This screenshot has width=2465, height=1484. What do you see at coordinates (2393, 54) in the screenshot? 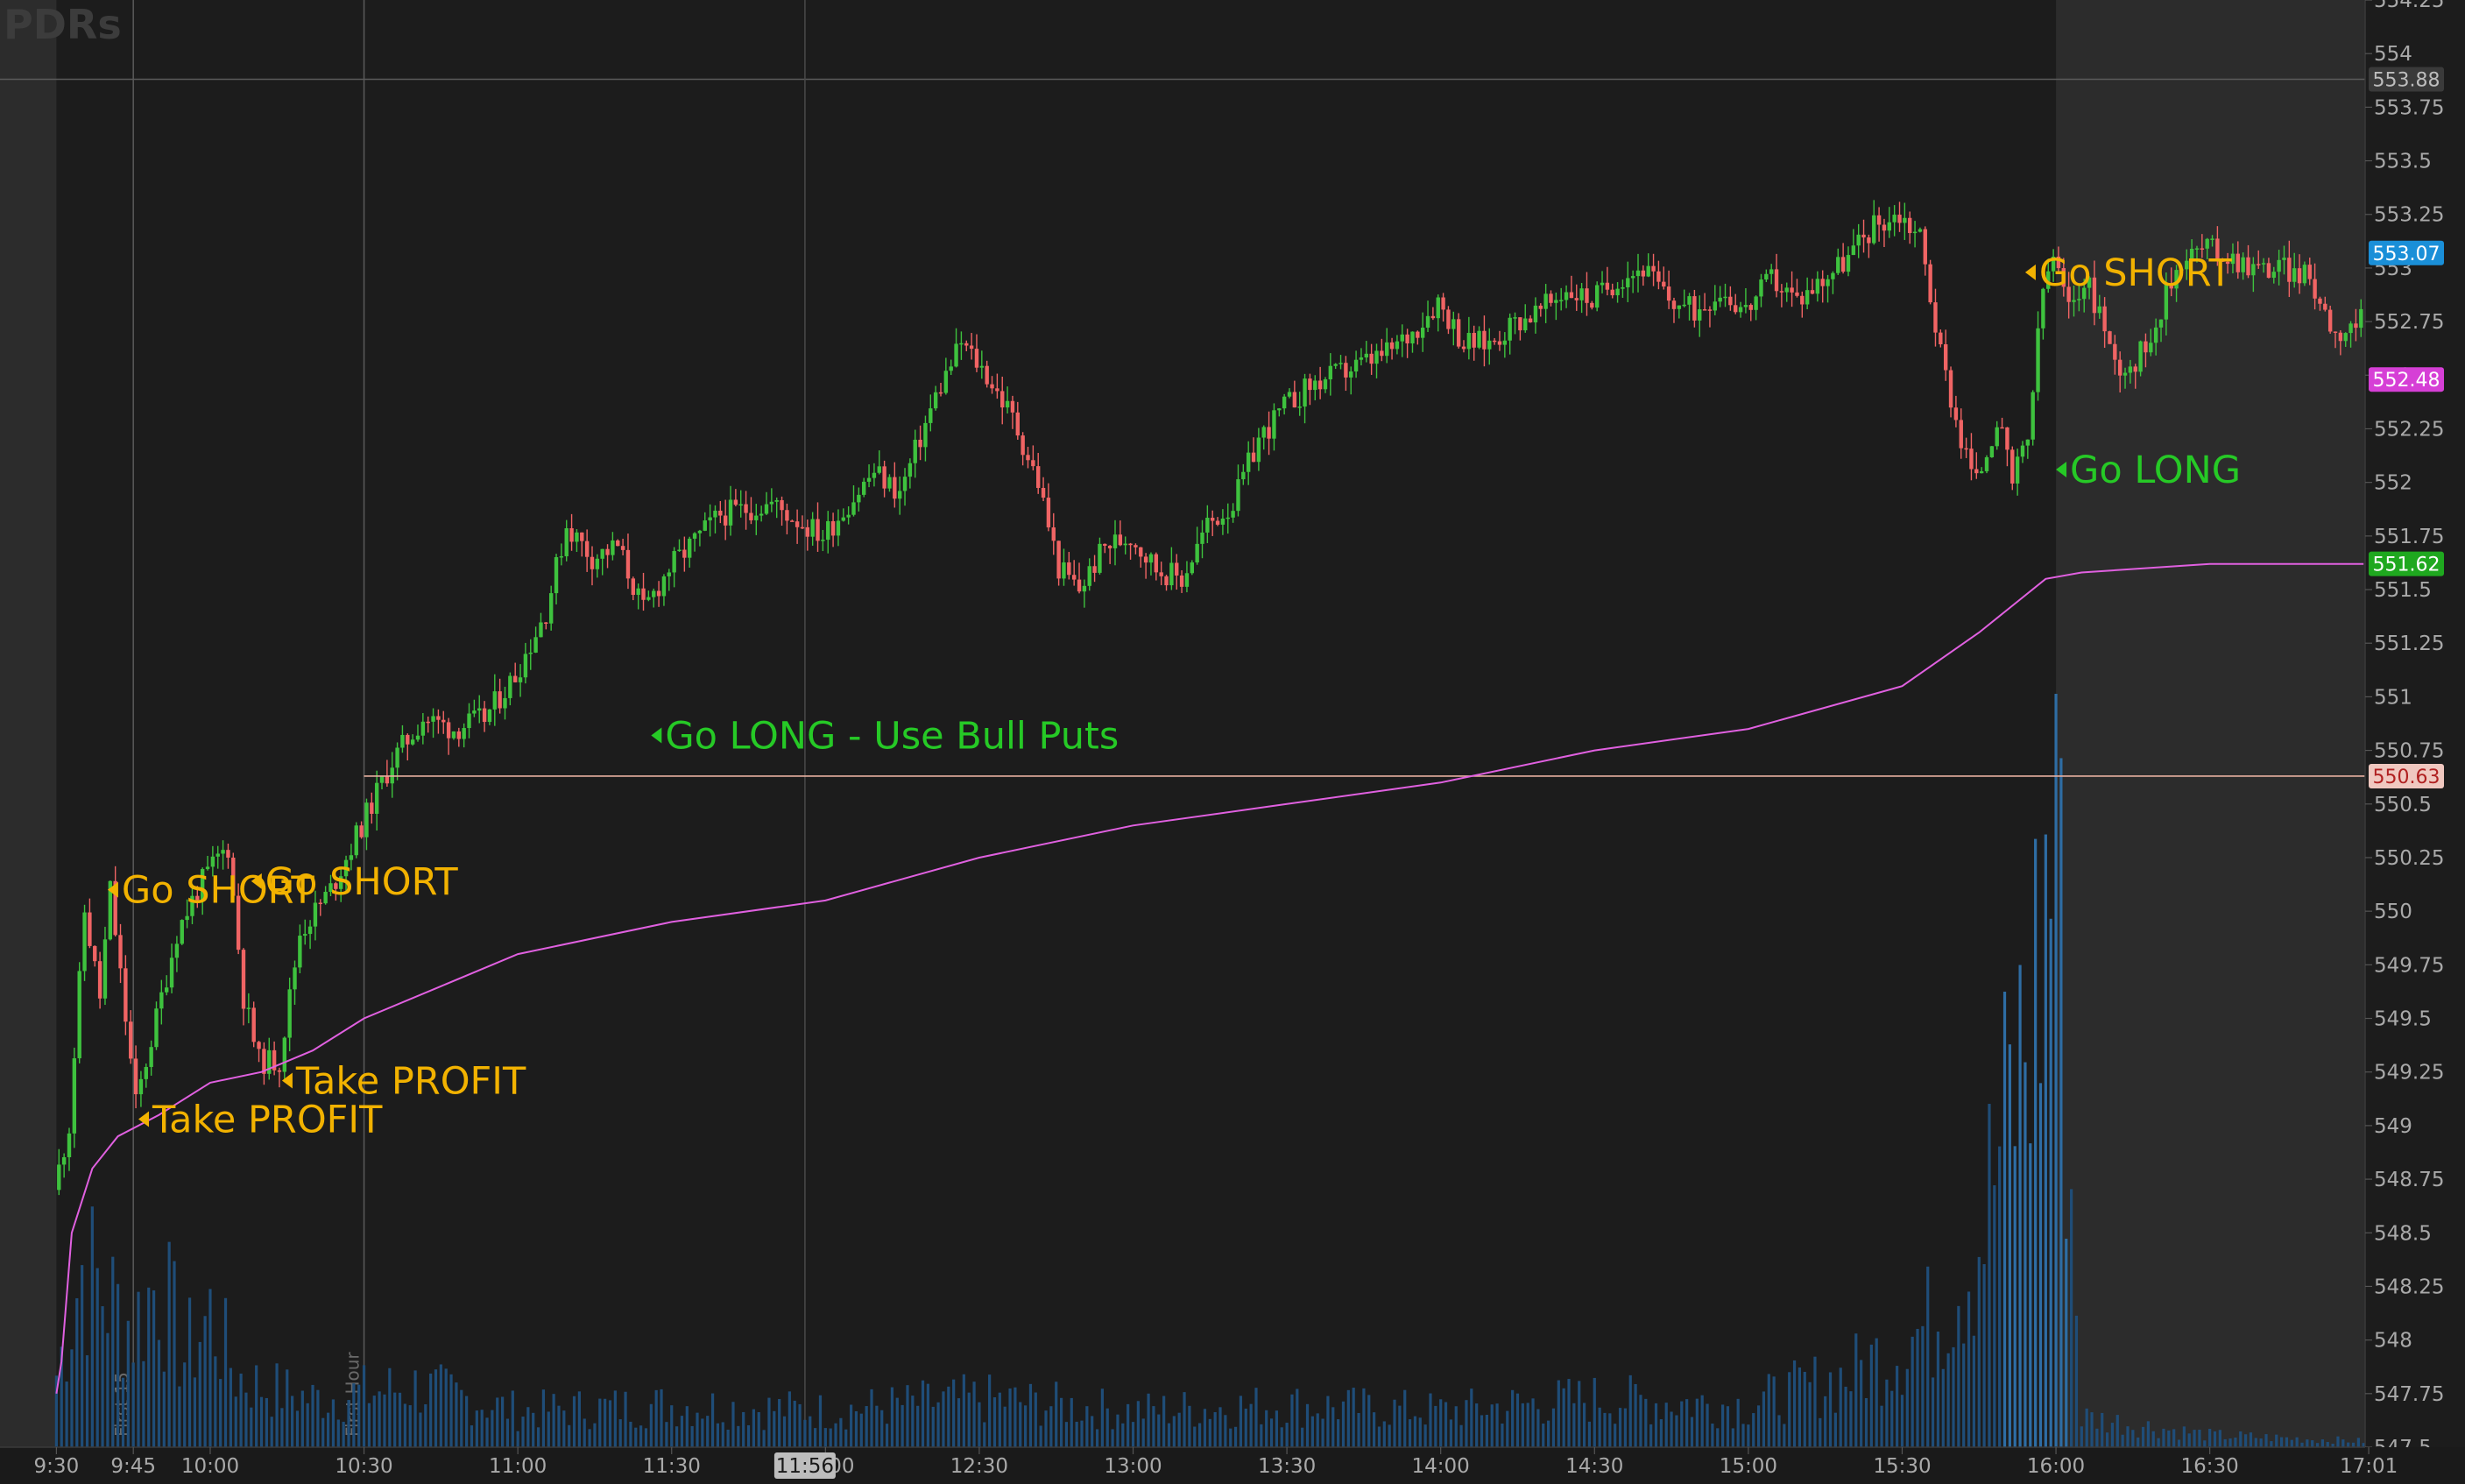
I see `y-tick-label: 554` at bounding box center [2393, 54].